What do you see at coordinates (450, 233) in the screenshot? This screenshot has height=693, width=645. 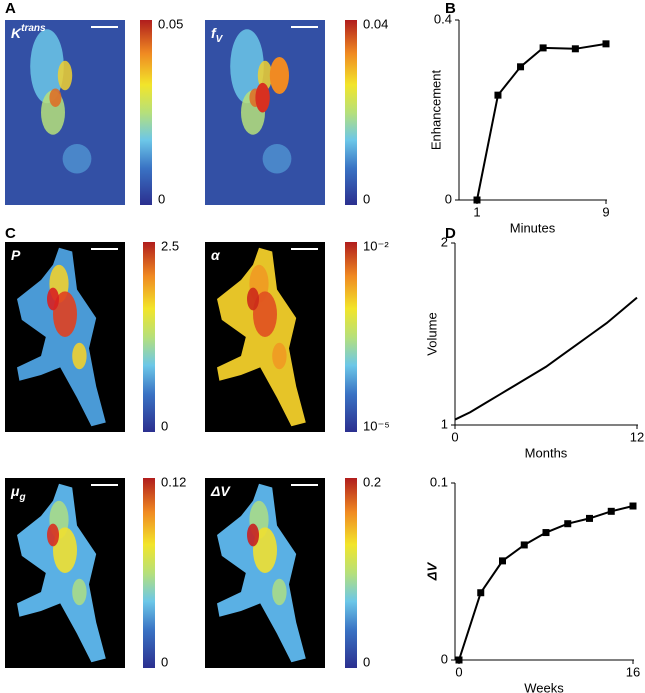 I see `panel-label: D` at bounding box center [450, 233].